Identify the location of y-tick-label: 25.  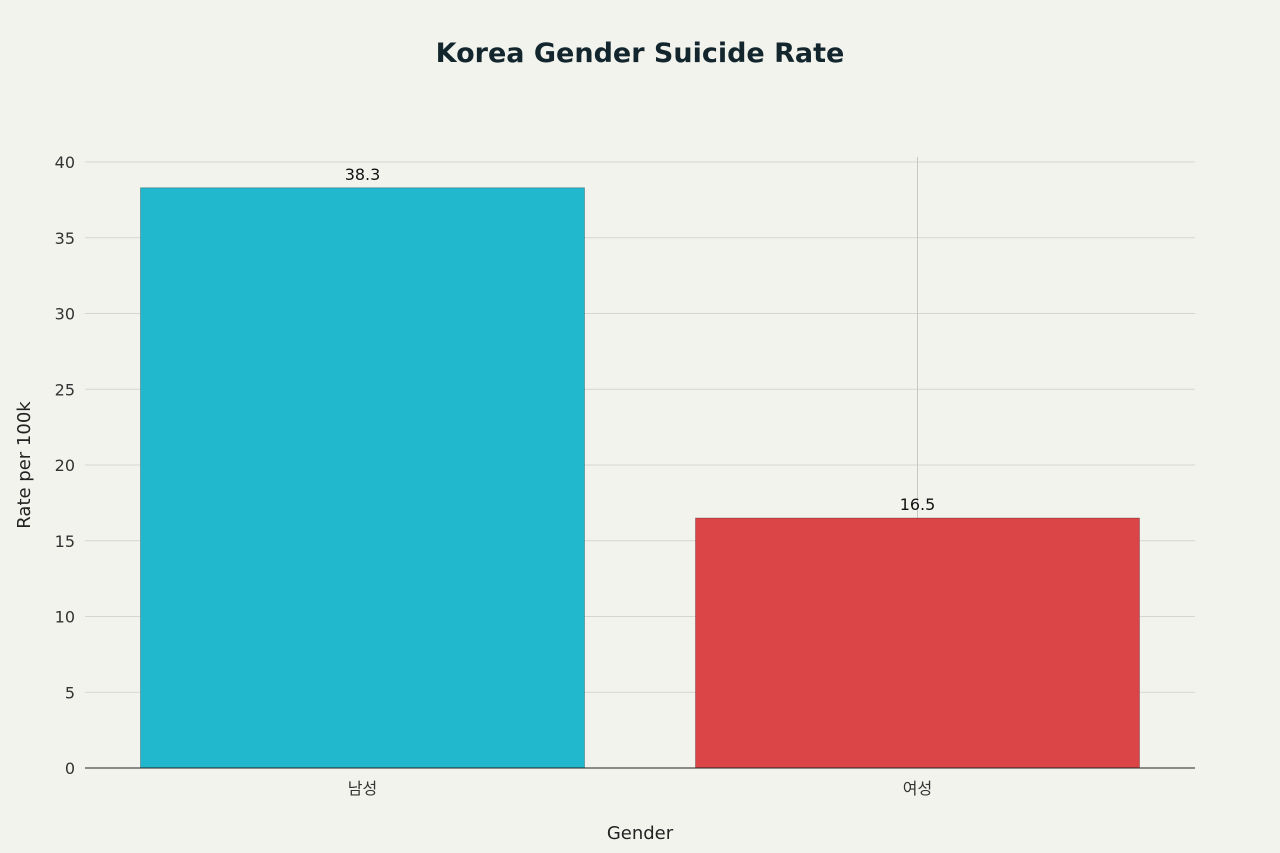
(65, 389).